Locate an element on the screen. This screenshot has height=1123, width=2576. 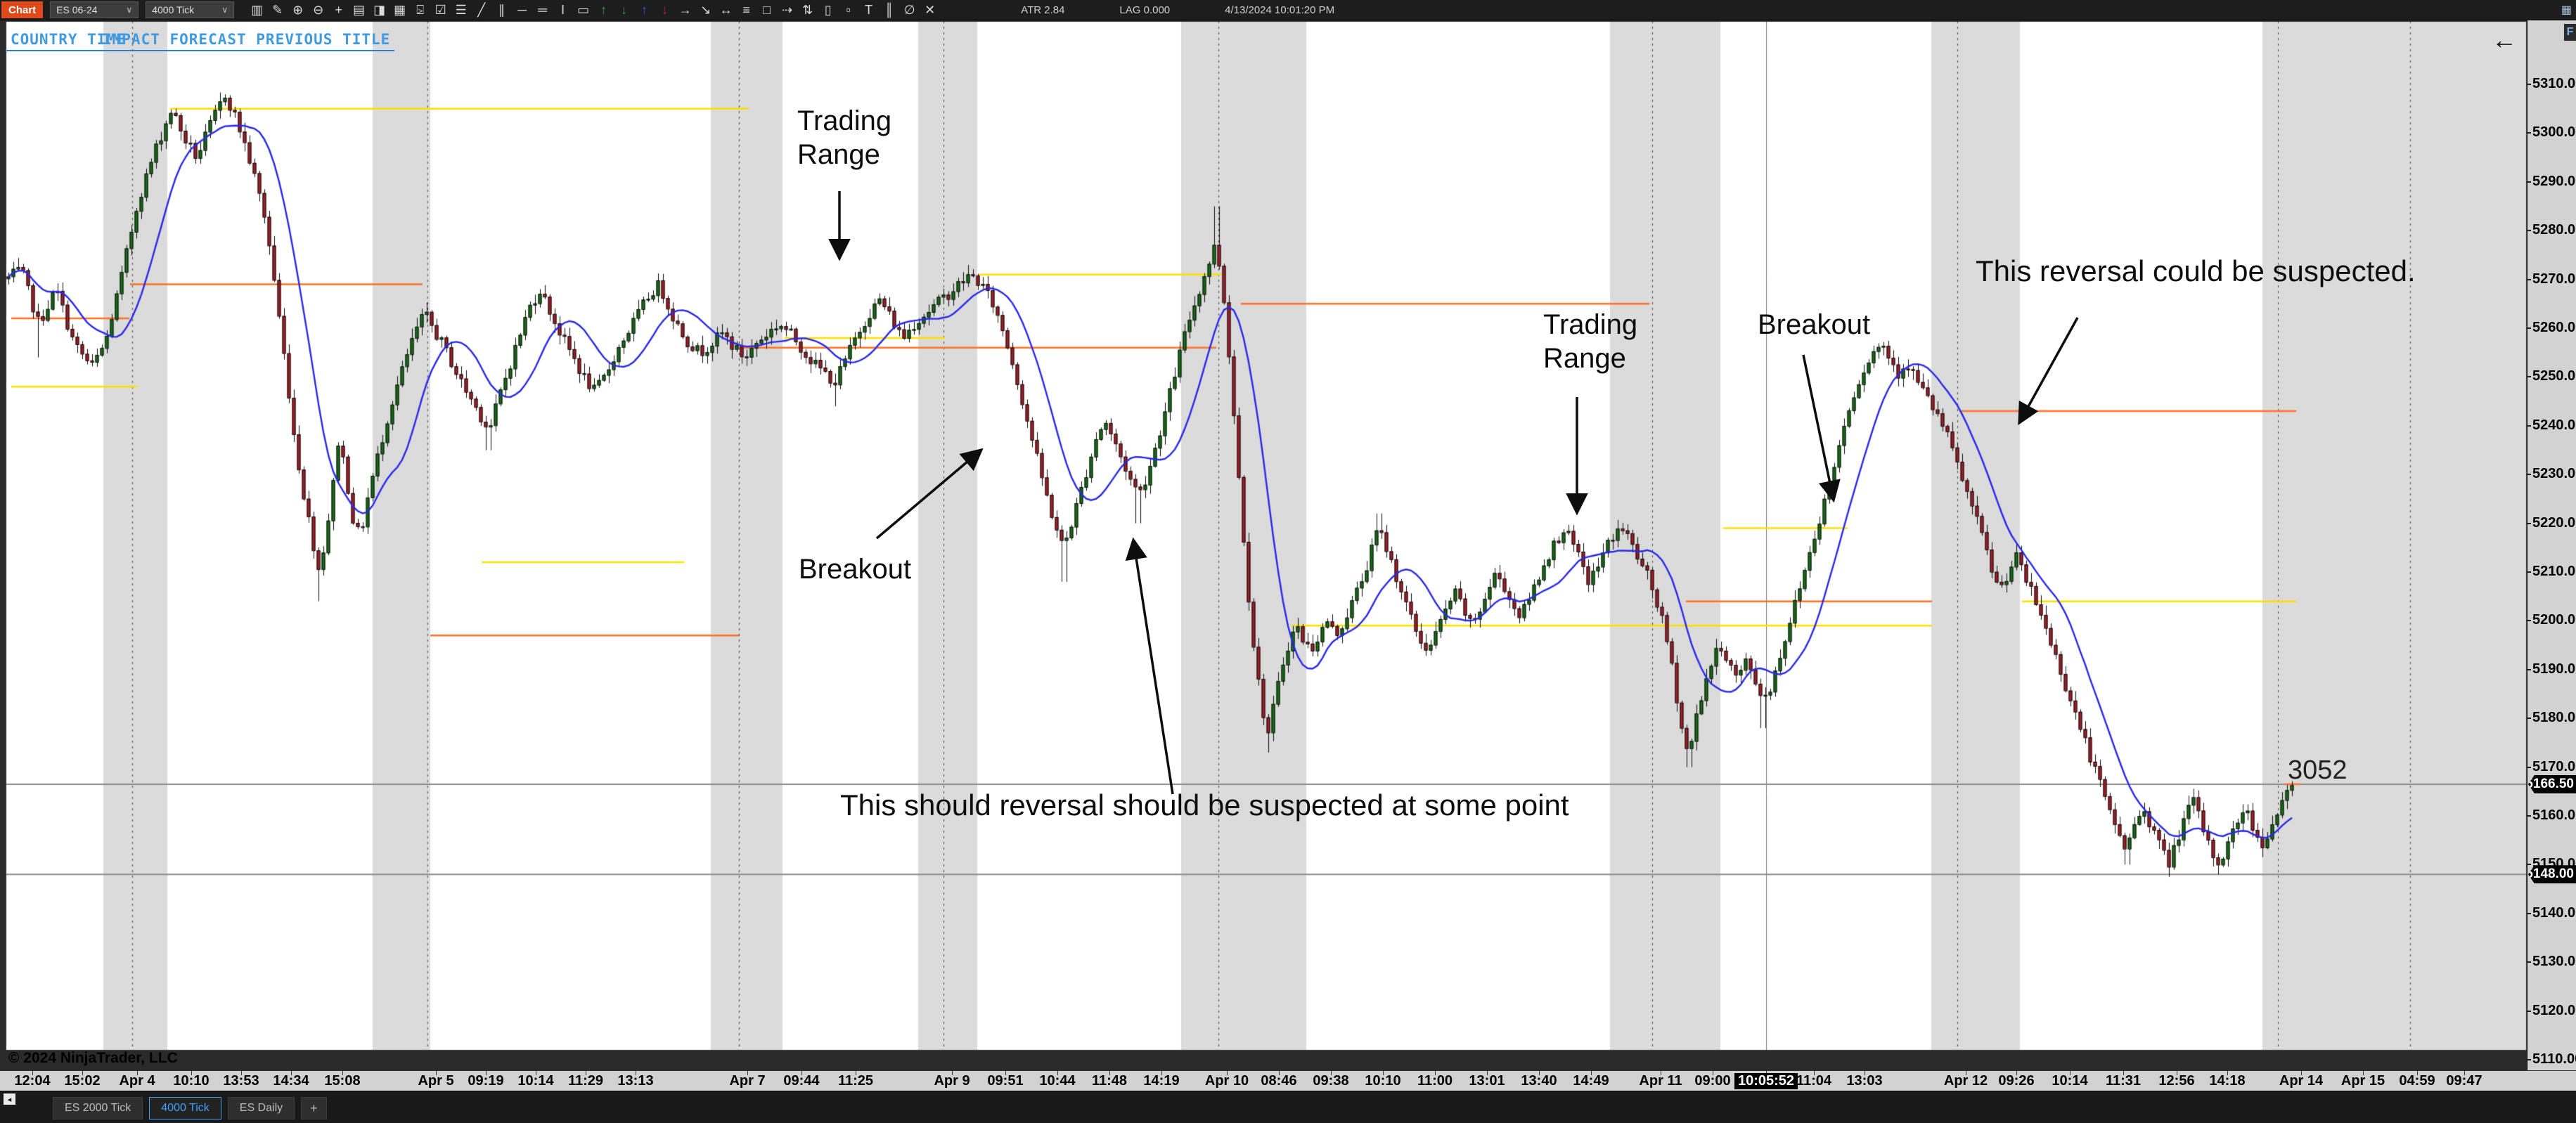
chart-window-title: Chart is located at coordinates (22, 9).